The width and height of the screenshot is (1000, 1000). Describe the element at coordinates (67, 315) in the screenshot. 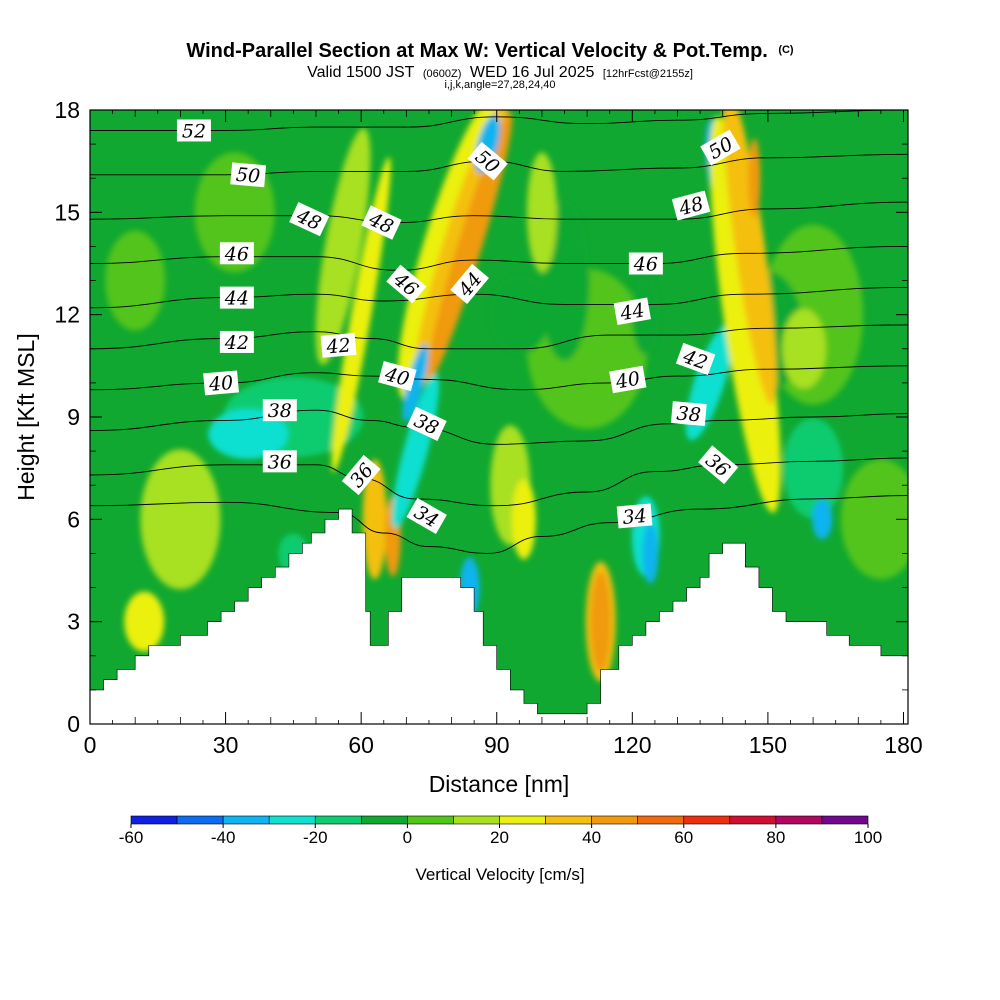

I see `y-tick-label: 12` at that location.